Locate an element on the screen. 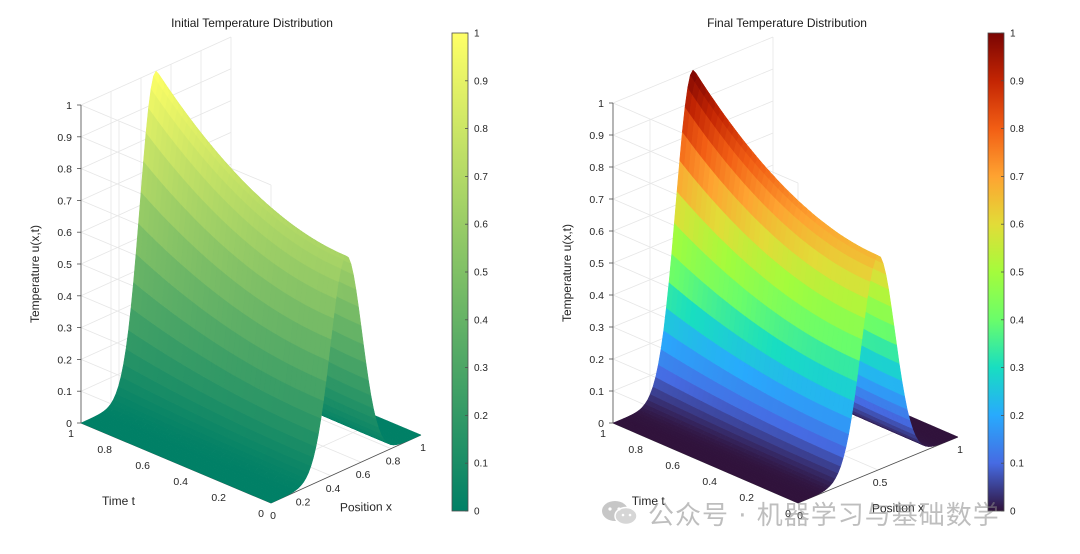 The height and width of the screenshot is (554, 1080). colorbar-tick-label: 0.7 is located at coordinates (481, 177).